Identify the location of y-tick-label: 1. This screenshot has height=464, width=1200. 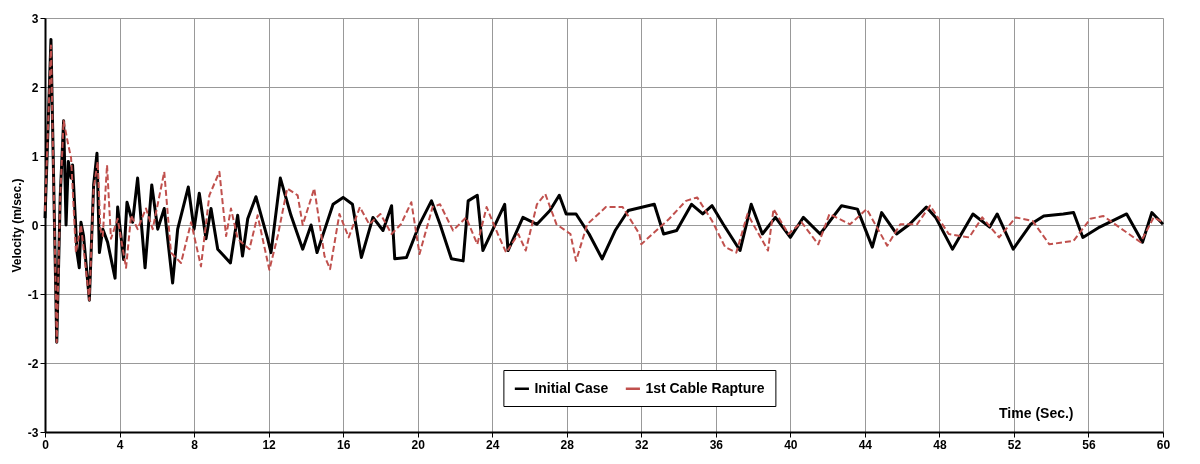
(35, 156).